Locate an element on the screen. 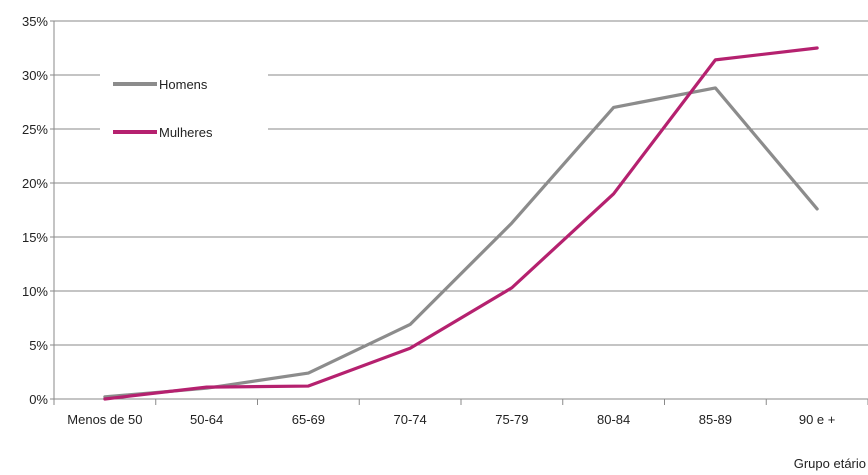 This screenshot has height=475, width=868. y-tick-label: 5% is located at coordinates (38, 345).